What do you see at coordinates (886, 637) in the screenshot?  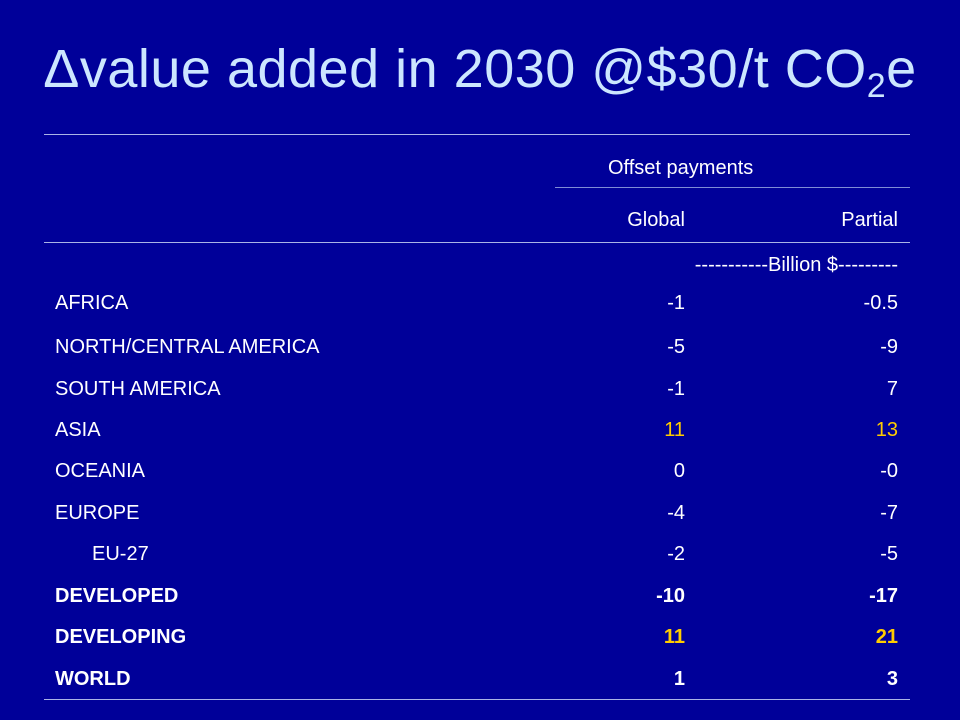 I see `partial-value: 21` at bounding box center [886, 637].